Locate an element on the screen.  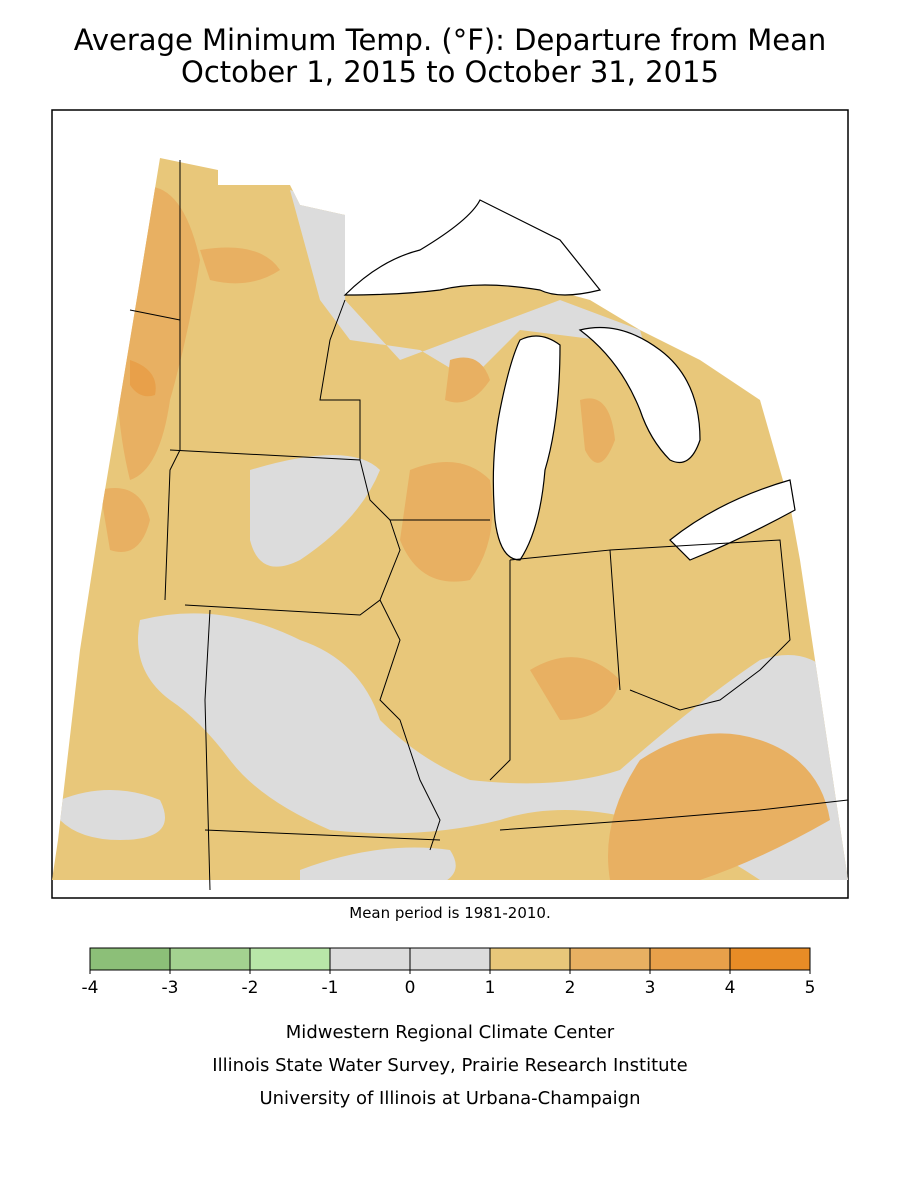
credit-line: Midwestern Regional Climate Center is located at coordinates (450, 1032).